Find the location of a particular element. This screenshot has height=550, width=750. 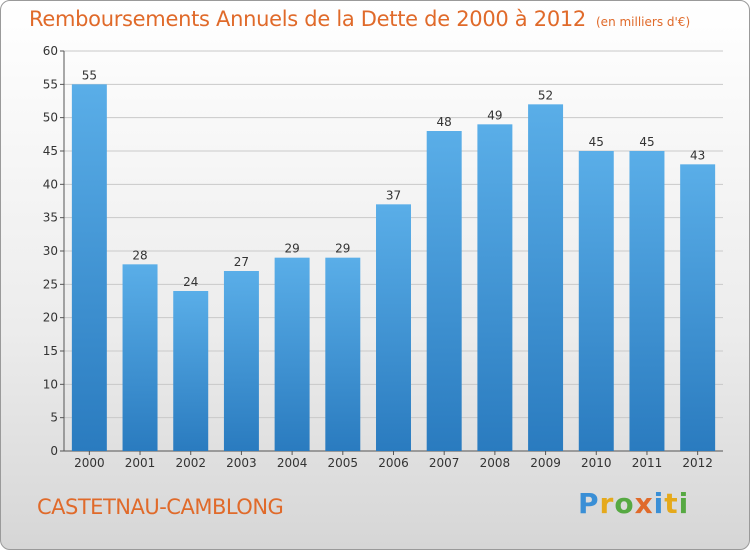

y-tick-label: 60 is located at coordinates (50, 51).